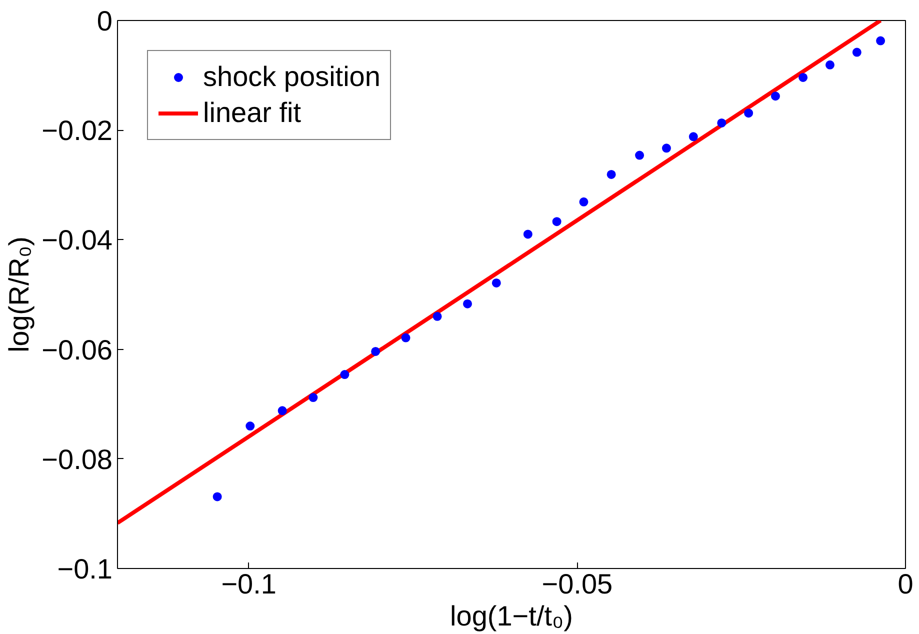 Image resolution: width=919 pixels, height=634 pixels. I want to click on y-axis-title: log(R/R₀), so click(19, 294).